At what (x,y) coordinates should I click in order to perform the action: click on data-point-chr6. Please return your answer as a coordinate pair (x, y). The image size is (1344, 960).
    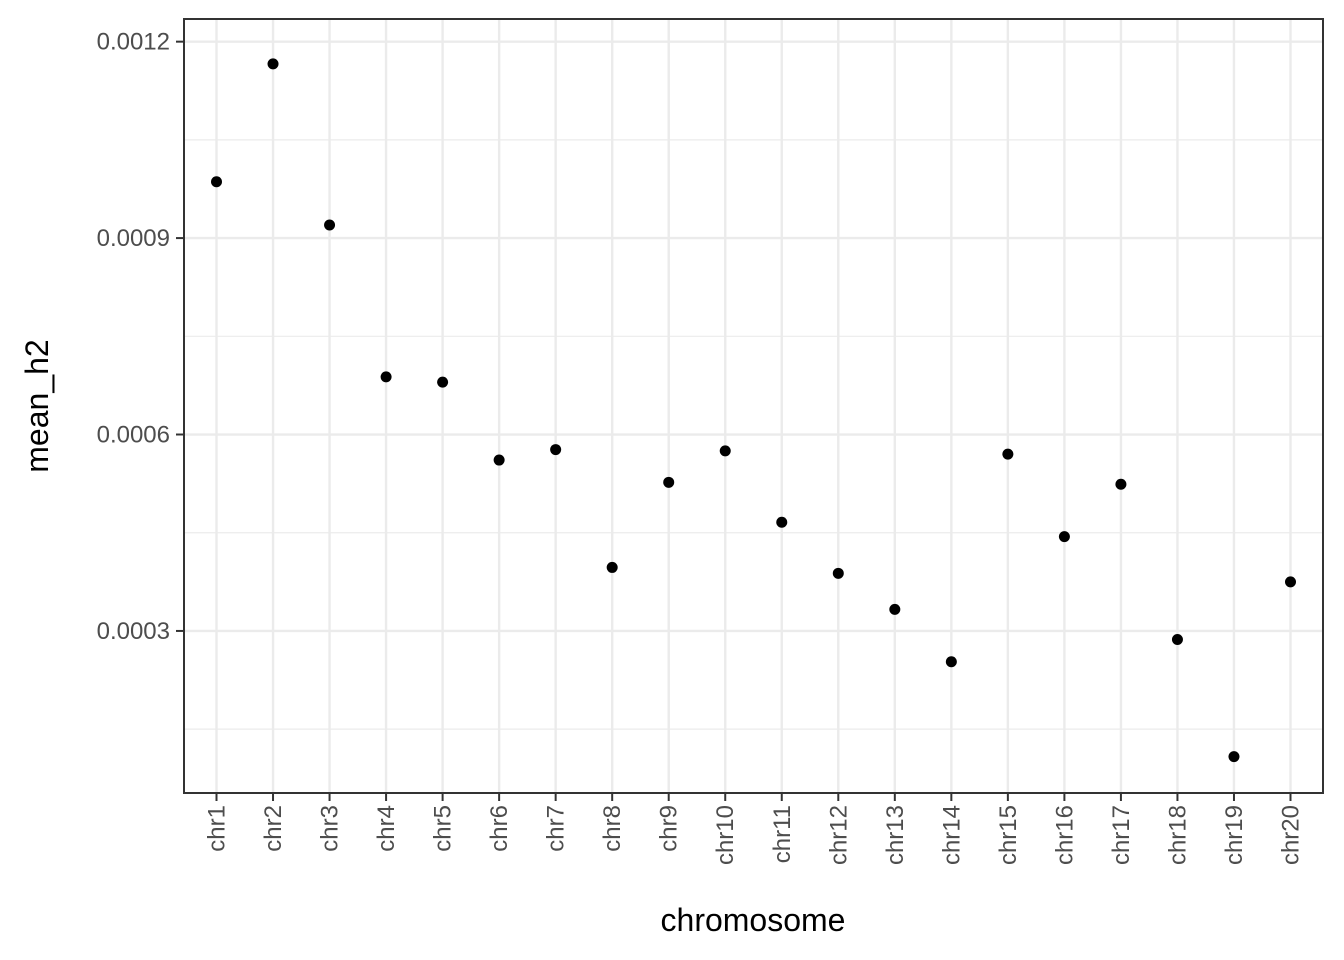
    Looking at the image, I should click on (499, 460).